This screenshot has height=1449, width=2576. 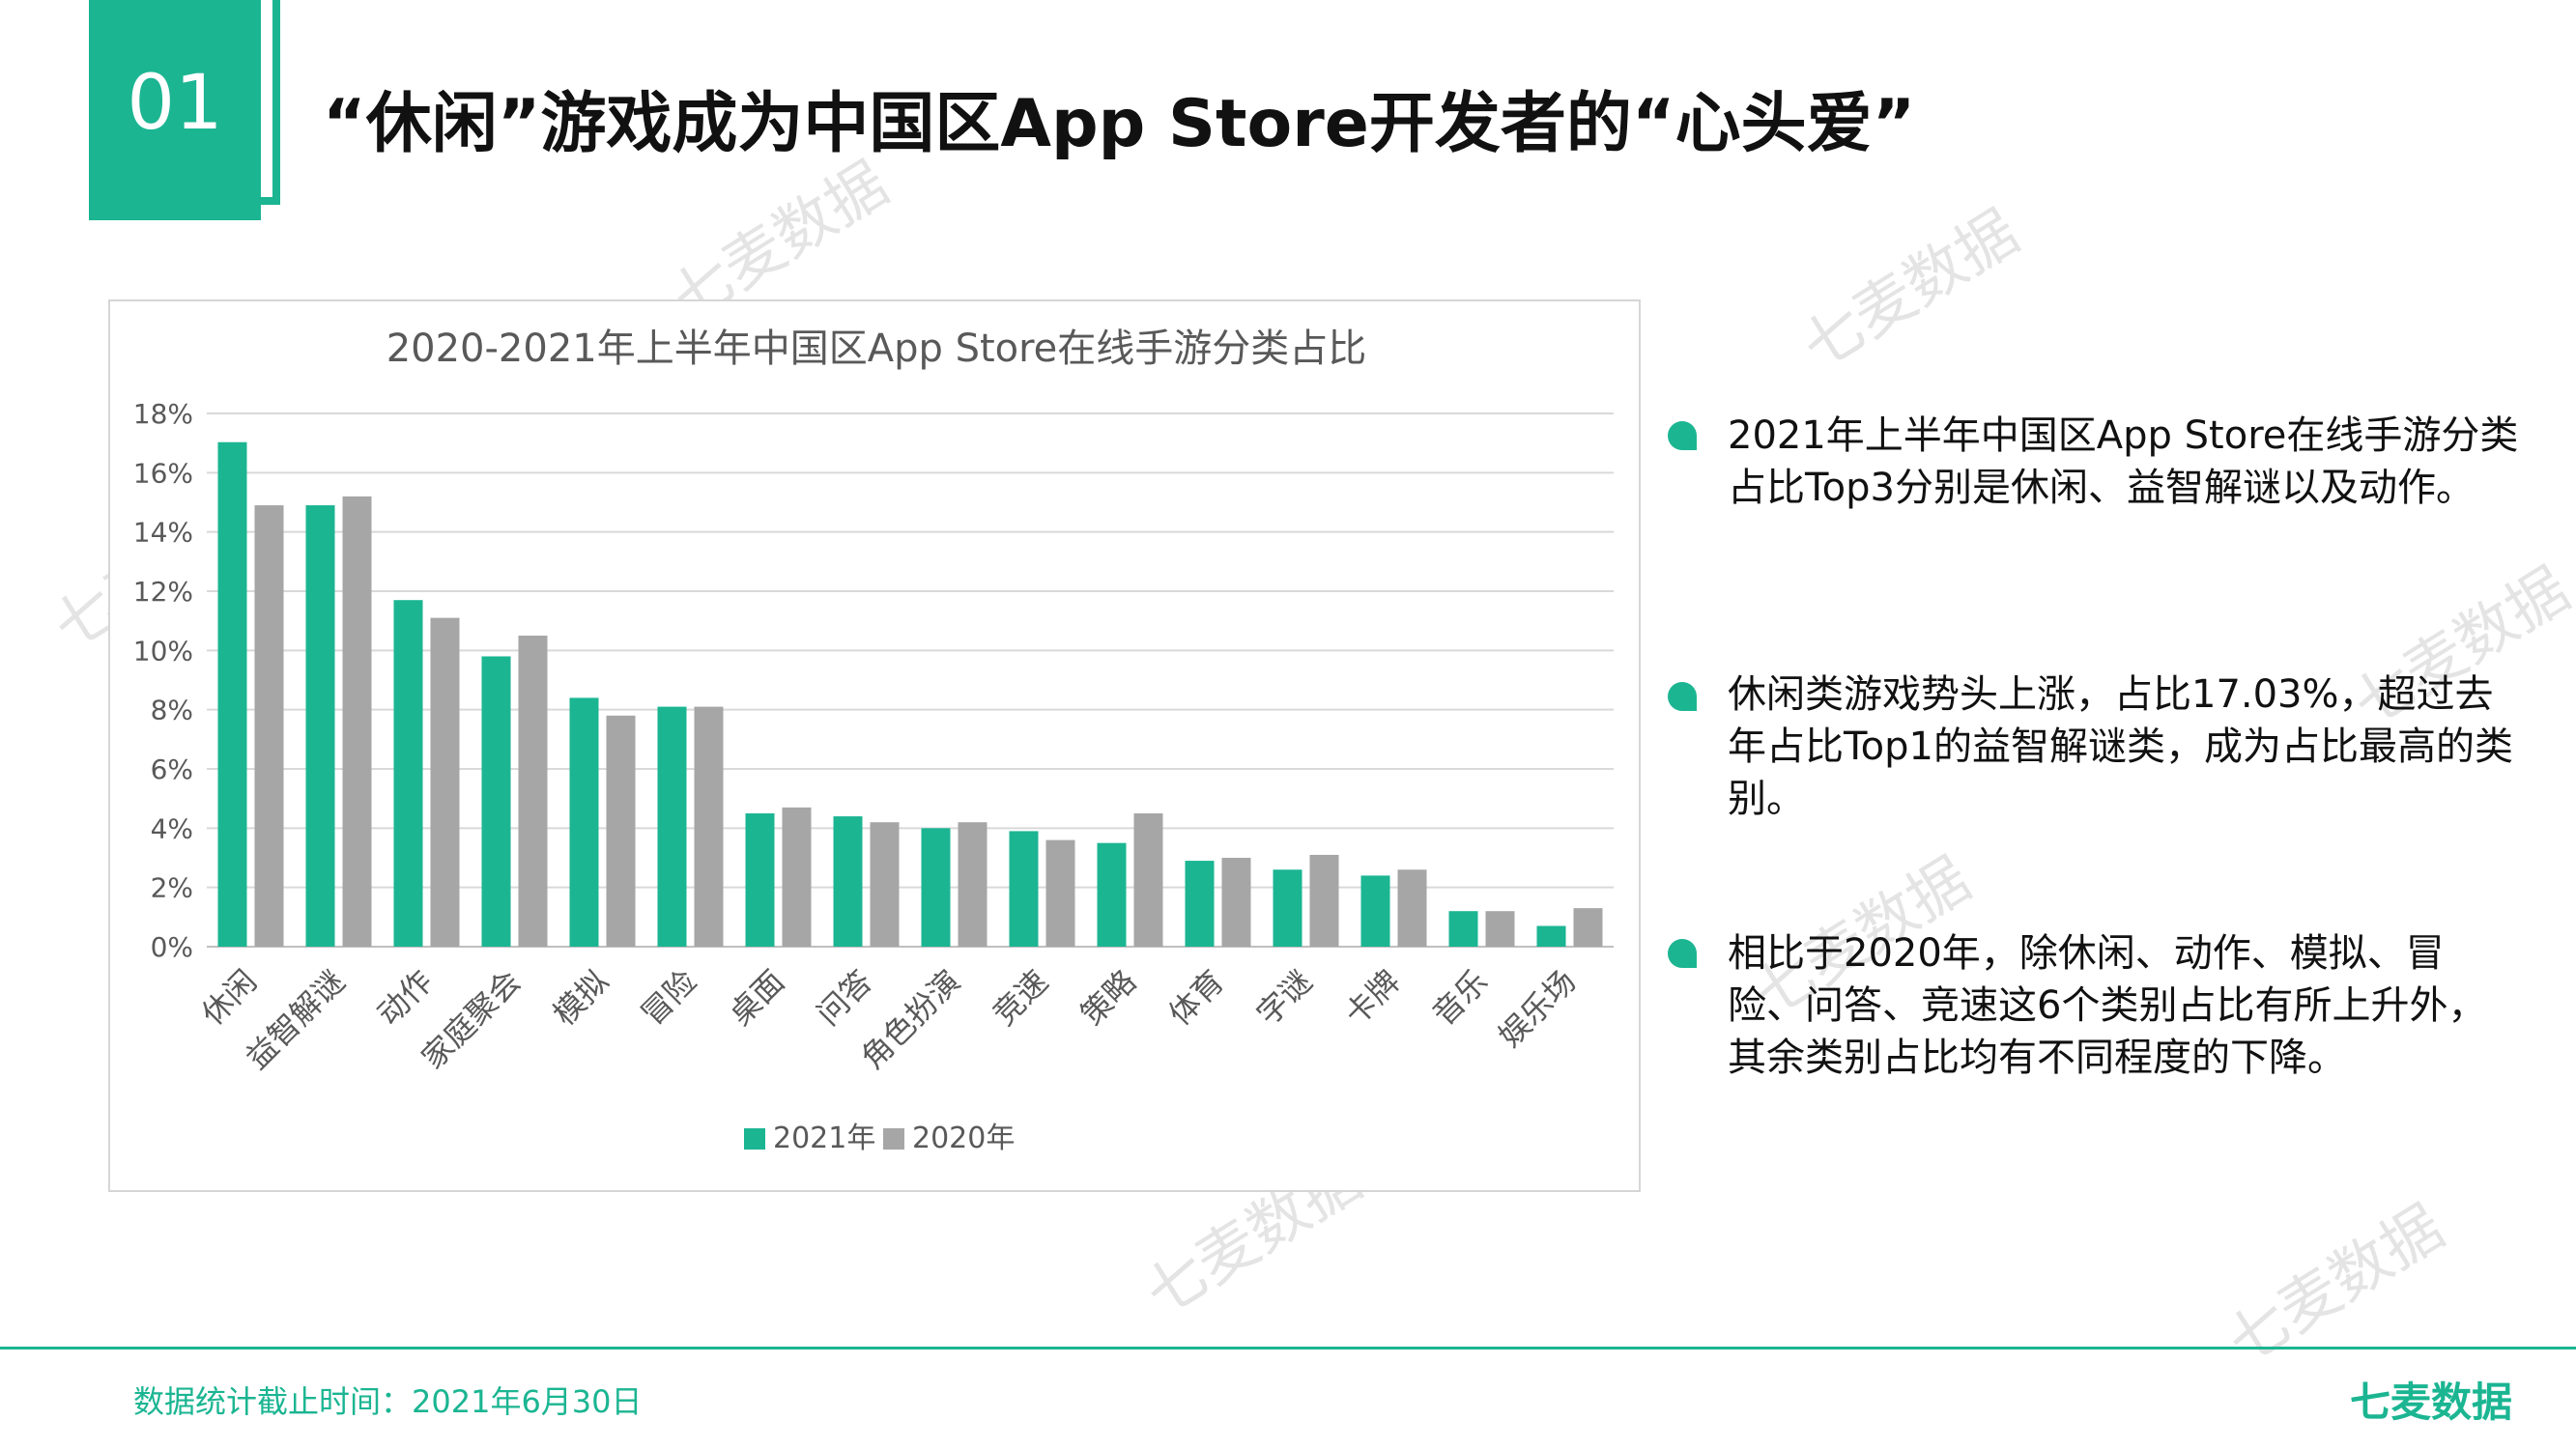 What do you see at coordinates (388, 1401) in the screenshot?
I see `data-cutoff-note: 数据统计截止时间：2021年6月30日` at bounding box center [388, 1401].